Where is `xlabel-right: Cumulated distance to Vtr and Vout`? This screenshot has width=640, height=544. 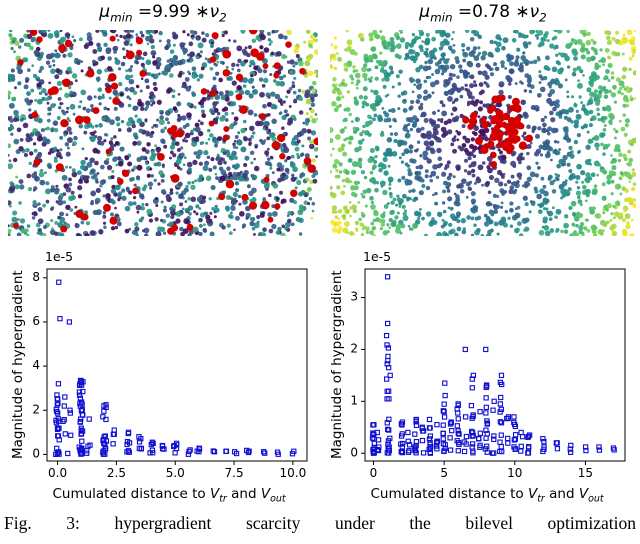
xlabel-right: Cumulated distance to Vtr and Vout is located at coordinates (487, 495).